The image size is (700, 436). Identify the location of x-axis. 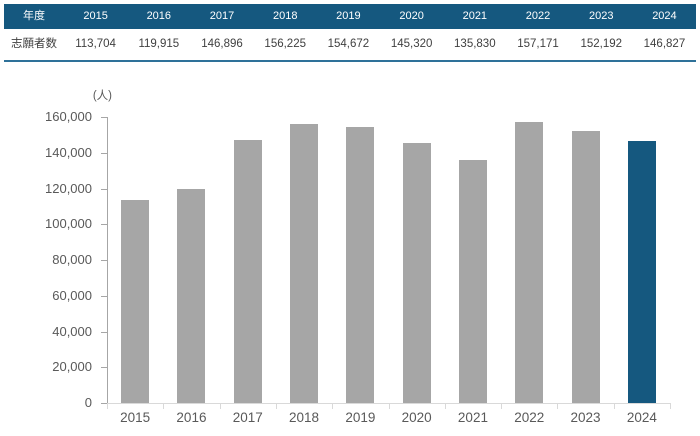
(389, 403).